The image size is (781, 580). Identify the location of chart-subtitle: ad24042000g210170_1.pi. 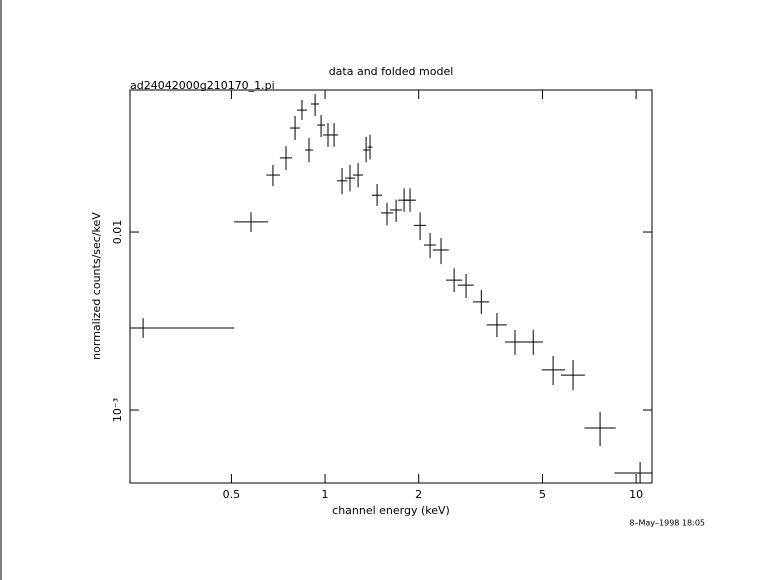
(202, 85).